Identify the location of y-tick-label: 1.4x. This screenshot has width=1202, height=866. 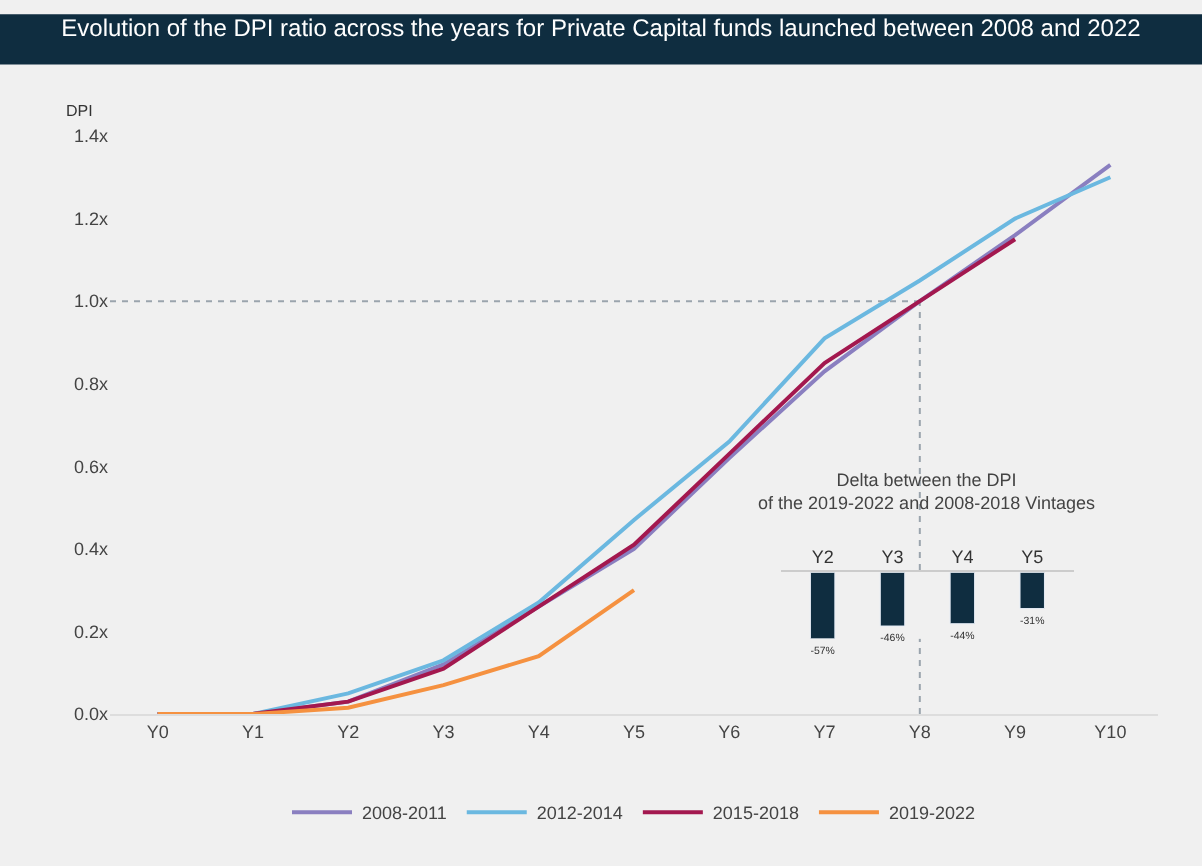
(91, 136).